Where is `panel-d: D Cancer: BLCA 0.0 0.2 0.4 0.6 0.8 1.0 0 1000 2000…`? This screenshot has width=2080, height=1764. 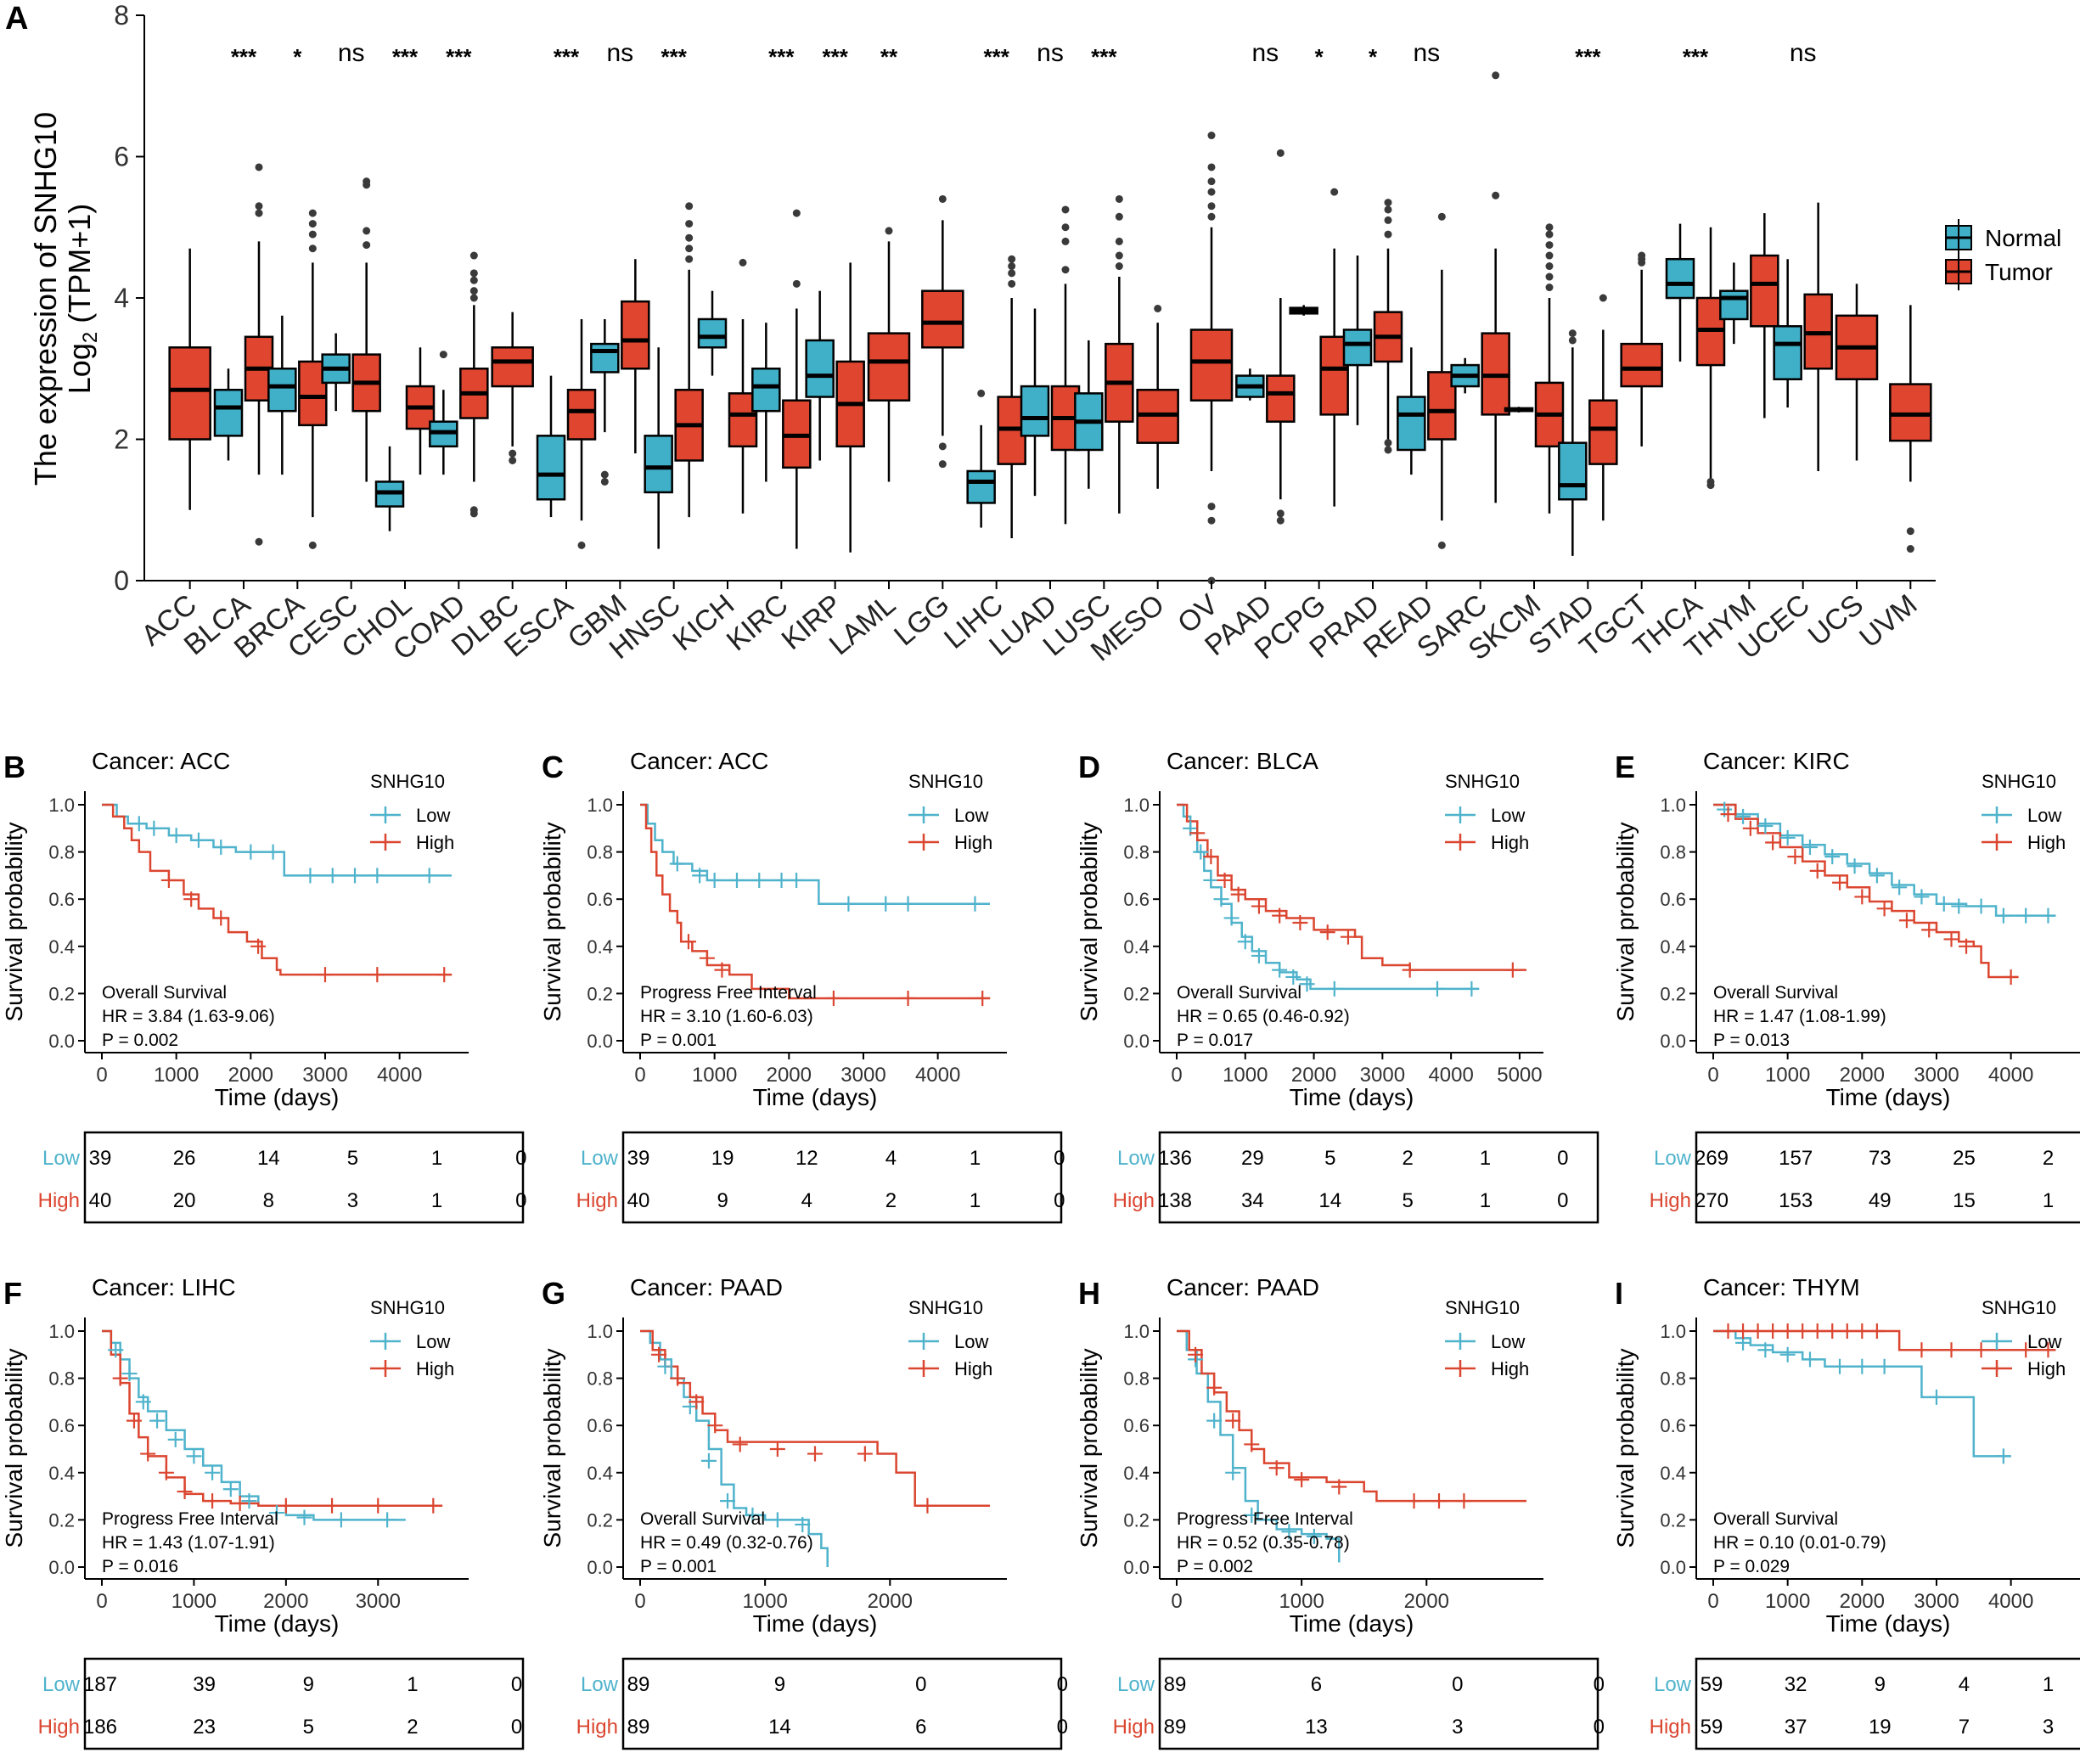
panel-d: D Cancer: BLCA 0.0 0.2 0.4 0.6 0.8 1.0 0 1000 2000… is located at coordinates (1337, 986).